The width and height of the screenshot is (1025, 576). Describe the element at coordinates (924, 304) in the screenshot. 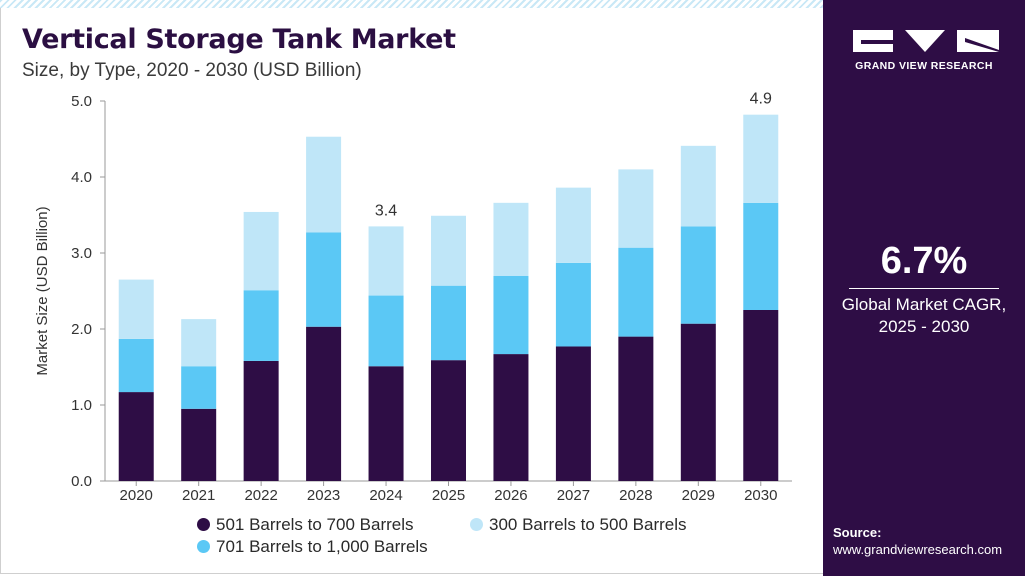

I see `cagr-label-line1: Global Market CAGR,` at that location.